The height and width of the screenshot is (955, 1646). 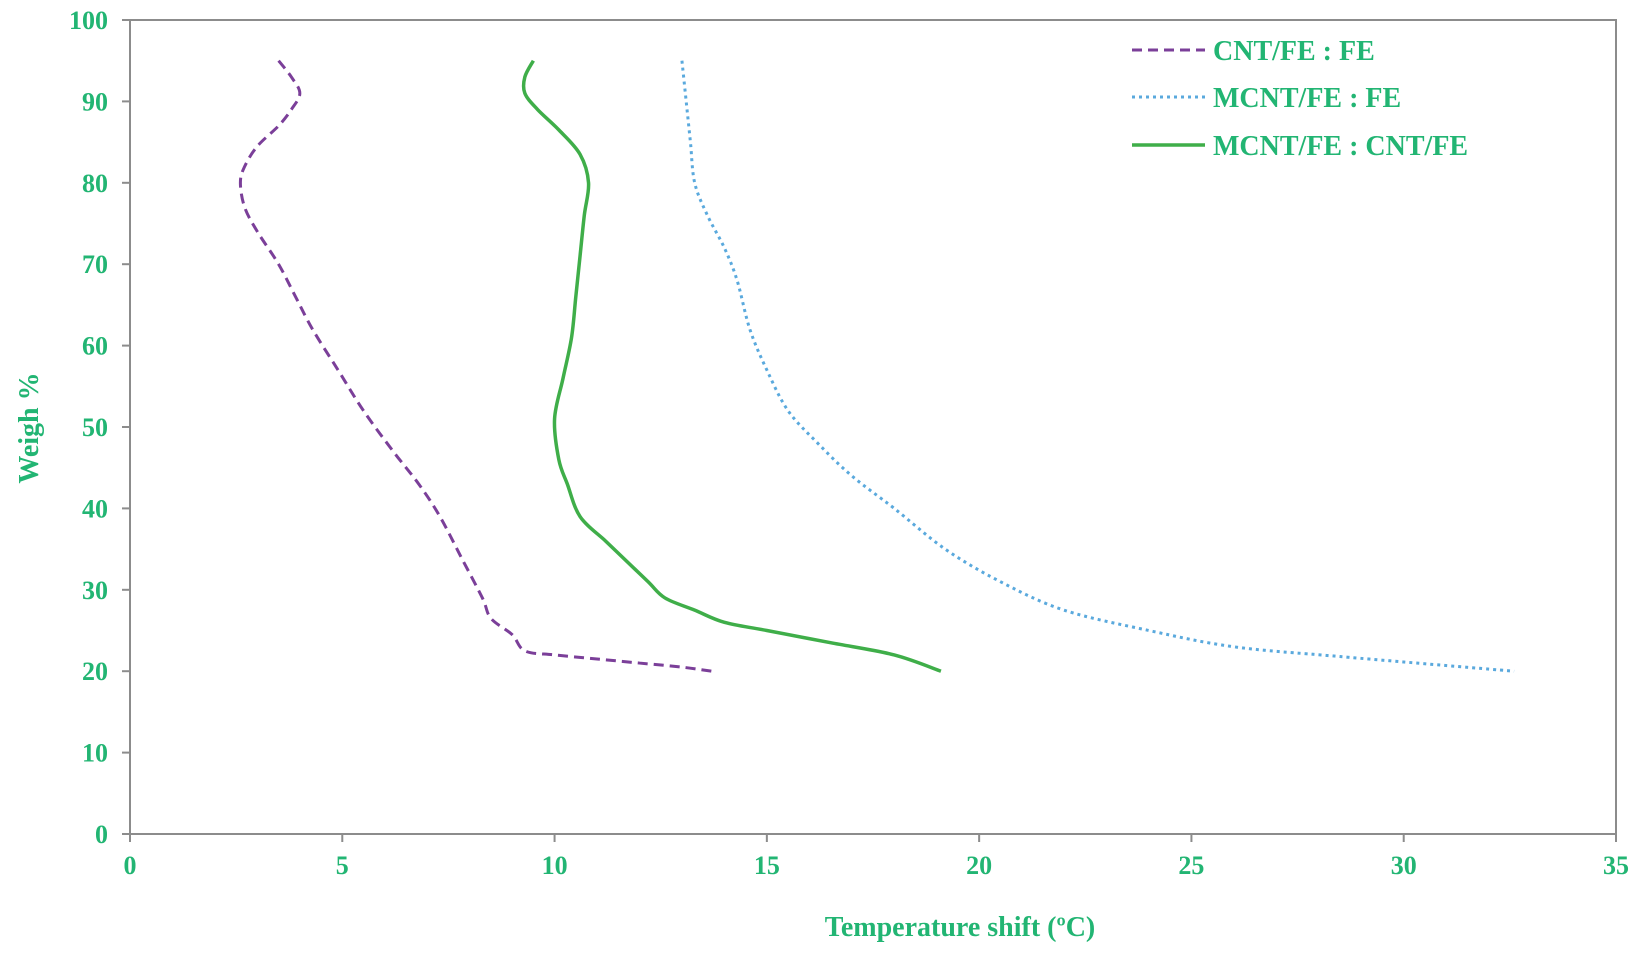 What do you see at coordinates (1191, 865) in the screenshot?
I see `x-tick-label: 25` at bounding box center [1191, 865].